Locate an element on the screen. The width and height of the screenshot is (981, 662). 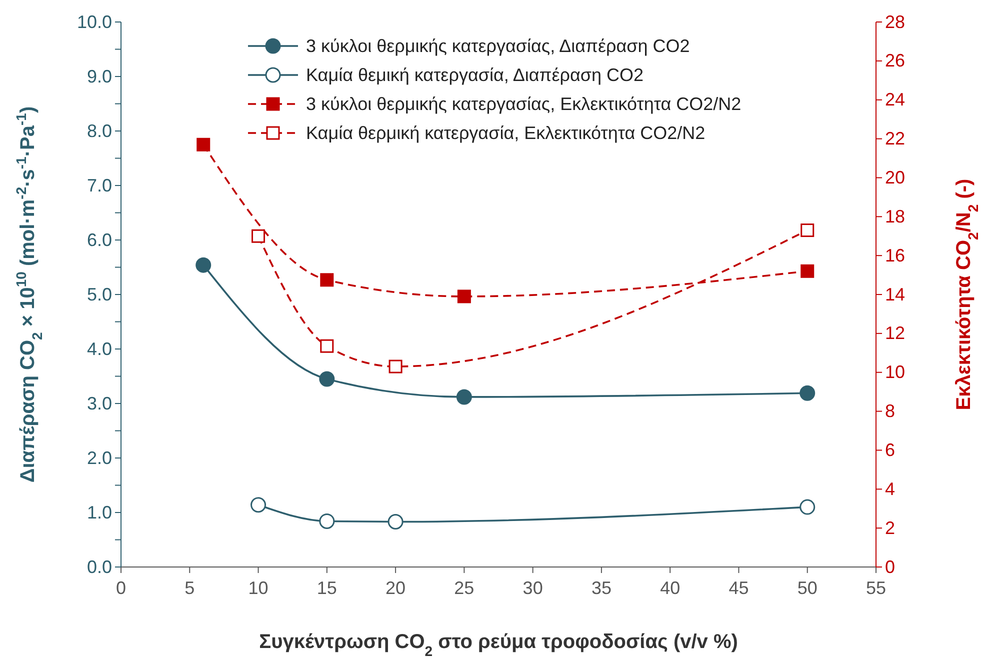
y2-tick-label: 22 is located at coordinates (895, 138).